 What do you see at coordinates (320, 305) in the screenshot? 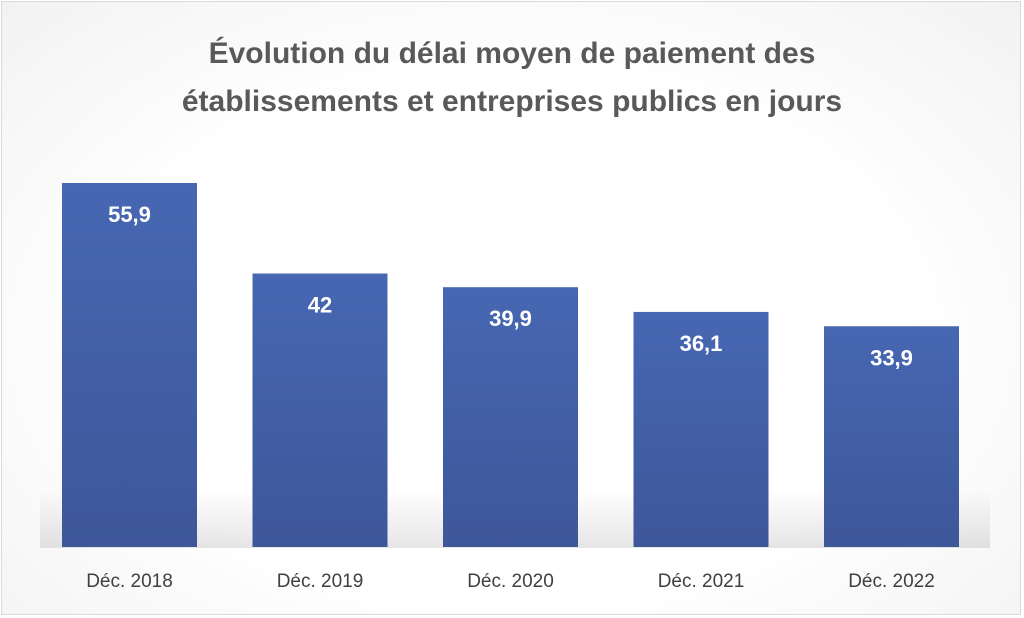
I see `data-label-2: 42` at bounding box center [320, 305].